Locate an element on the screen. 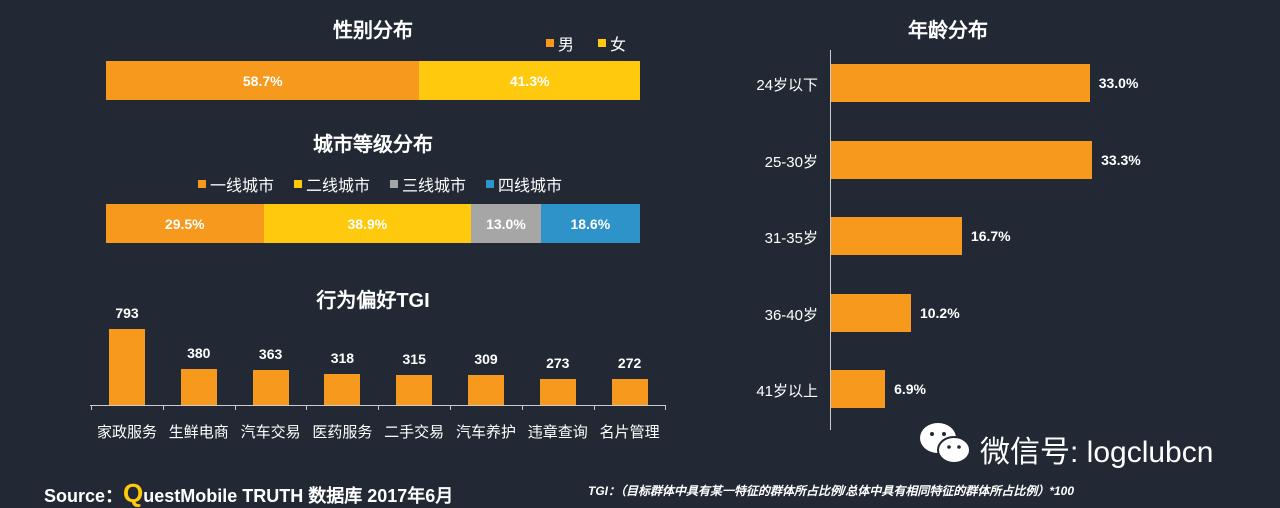 This screenshot has height=508, width=1280. age-value-label: 33.0% is located at coordinates (1118, 83).